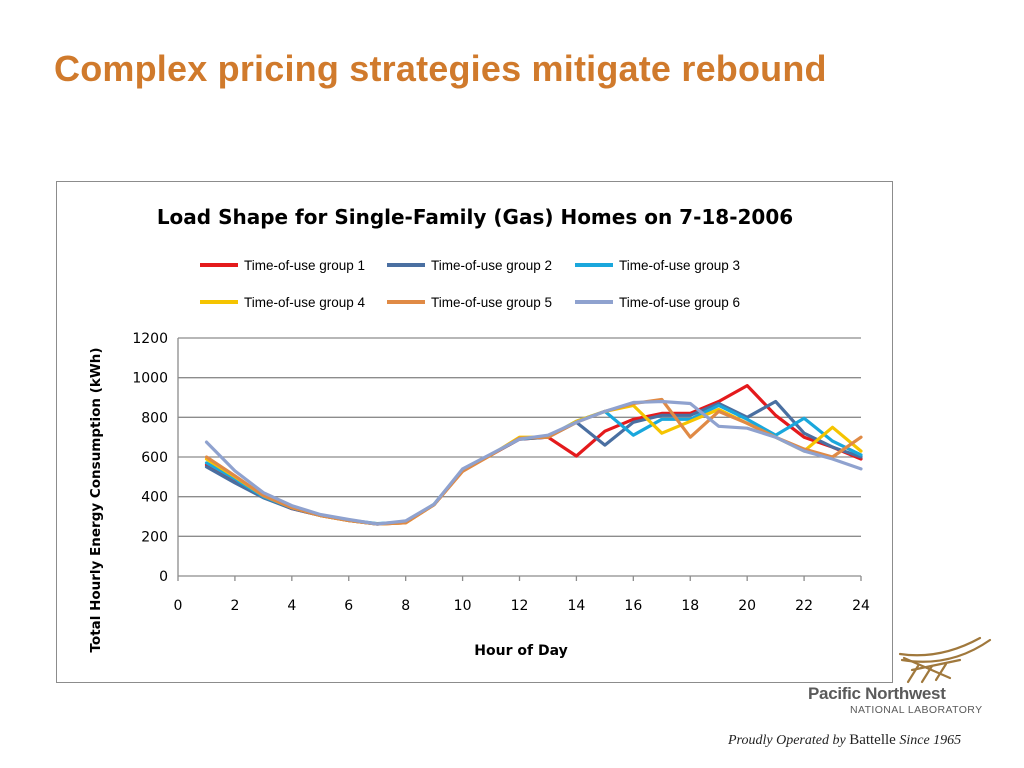 Image resolution: width=1024 pixels, height=768 pixels. What do you see at coordinates (577, 606) in the screenshot?
I see `x-tick-label: 14` at bounding box center [577, 606].